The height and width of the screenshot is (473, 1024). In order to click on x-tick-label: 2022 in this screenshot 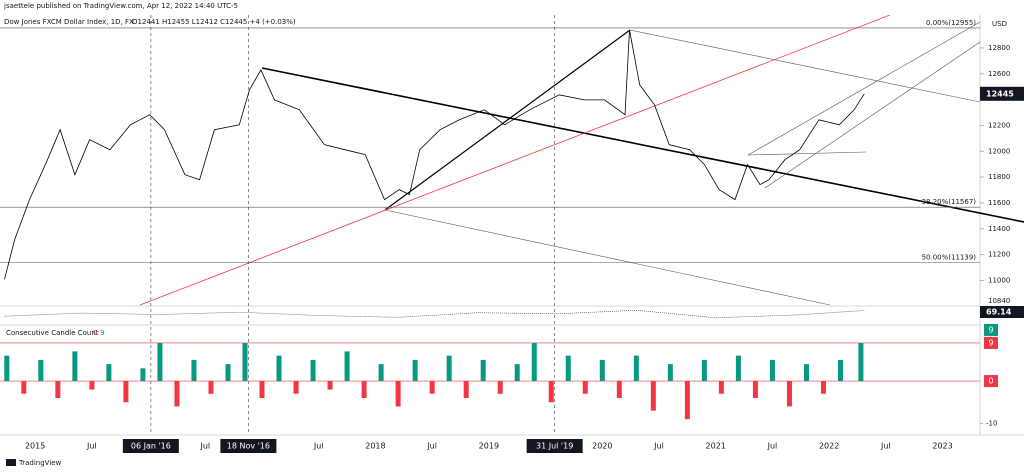, I will do `click(829, 446)`.